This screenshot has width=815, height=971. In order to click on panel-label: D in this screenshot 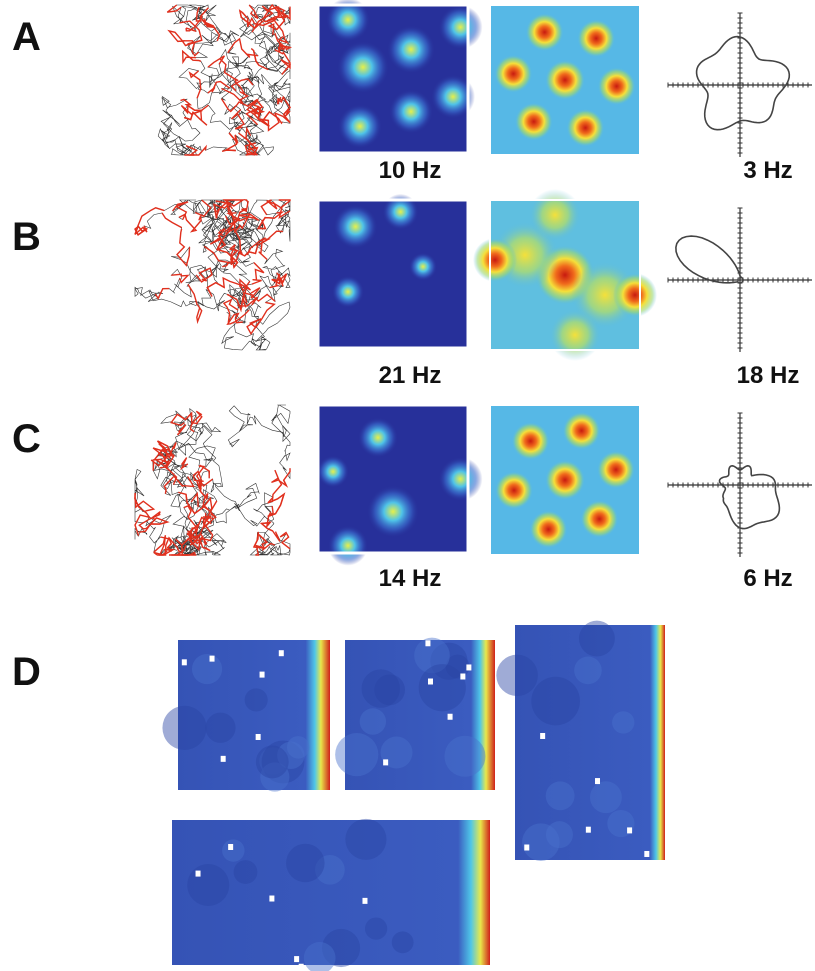, I will do `click(26, 672)`.